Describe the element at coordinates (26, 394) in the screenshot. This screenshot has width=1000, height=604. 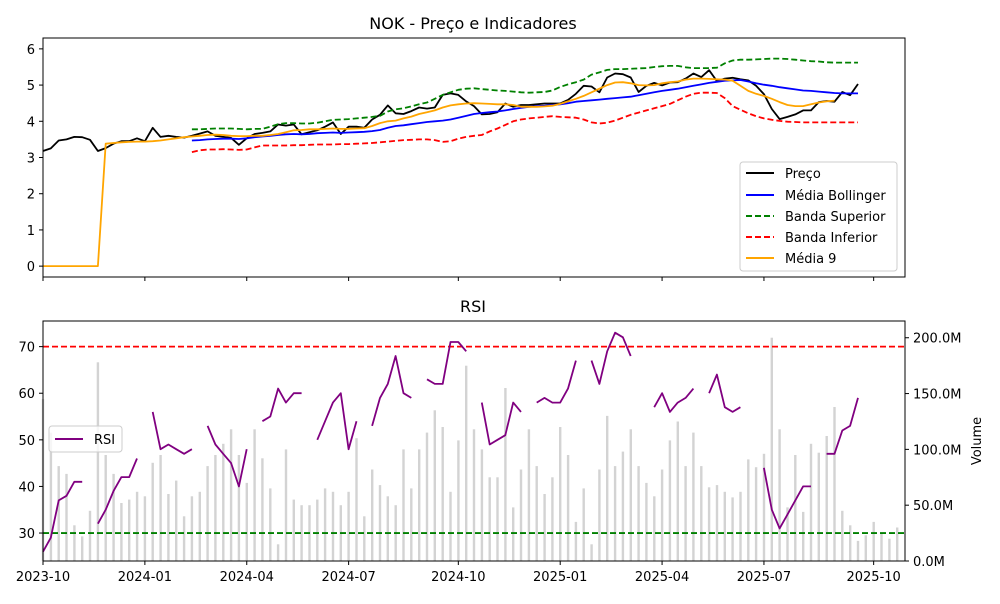
I see `rsi-y-tick-label: 60` at that location.